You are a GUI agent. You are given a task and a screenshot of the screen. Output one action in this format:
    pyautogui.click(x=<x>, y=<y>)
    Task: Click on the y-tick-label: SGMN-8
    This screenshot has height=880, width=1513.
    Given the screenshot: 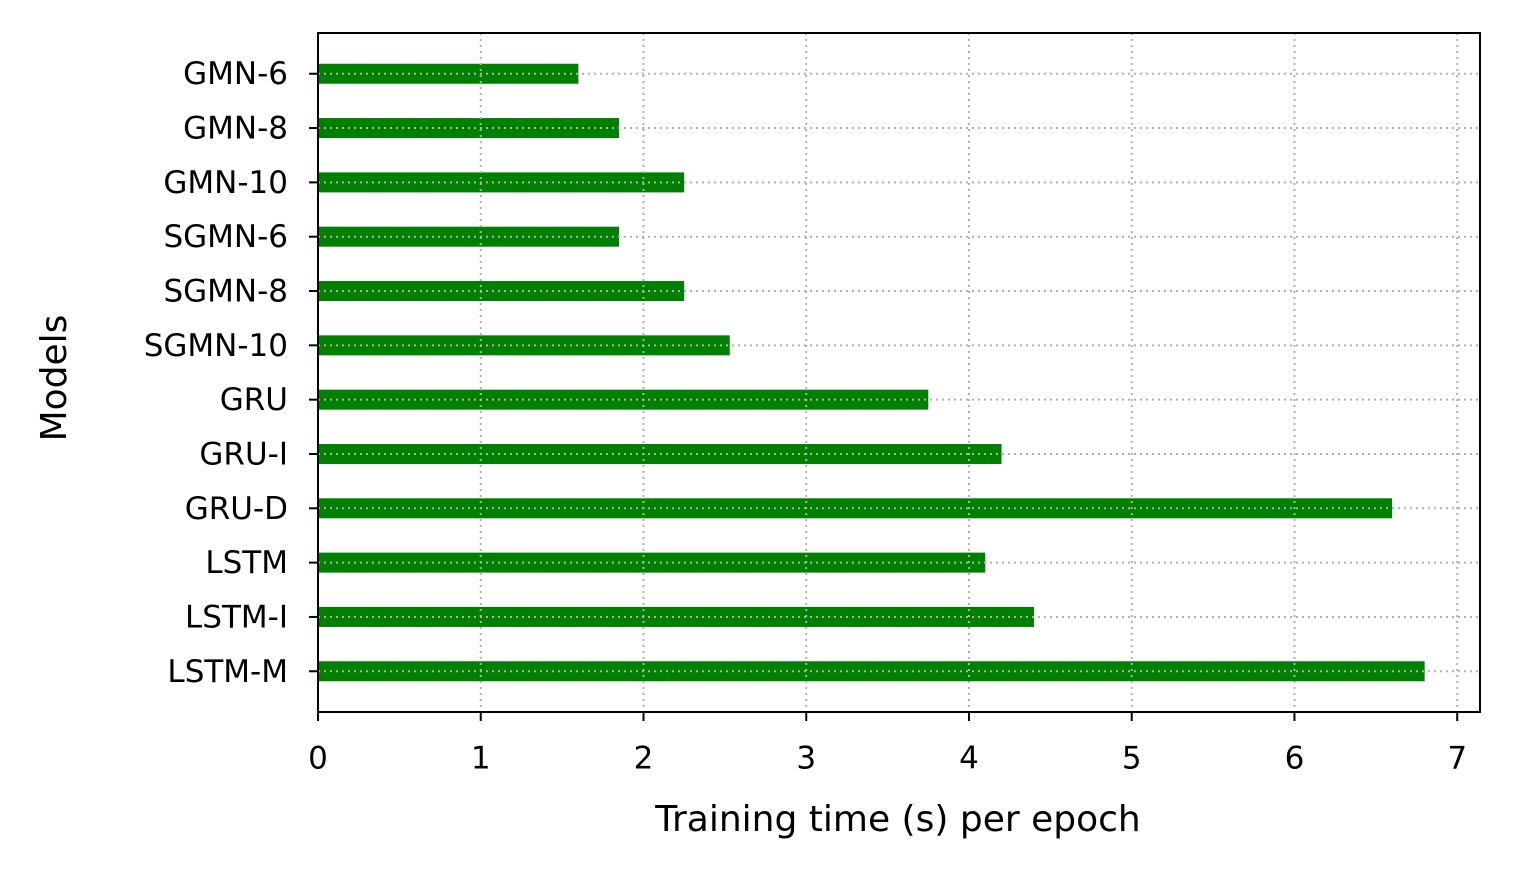 What is the action you would take?
    pyautogui.click(x=225, y=292)
    